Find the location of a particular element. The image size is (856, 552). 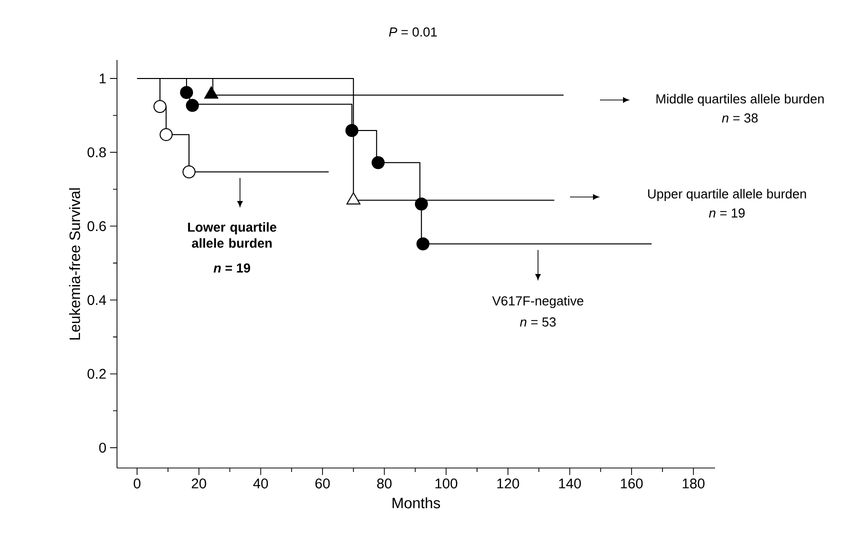

x-tick-label: 120 is located at coordinates (508, 483).